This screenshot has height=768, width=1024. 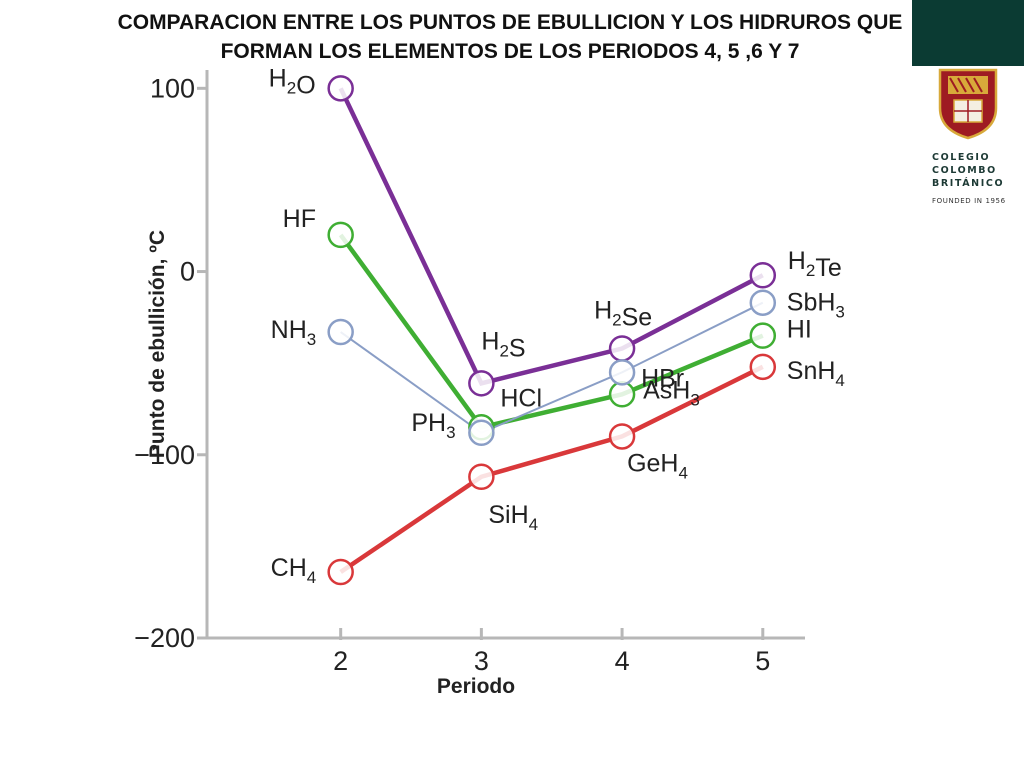 I want to click on point-label: H2Te, so click(x=815, y=264).